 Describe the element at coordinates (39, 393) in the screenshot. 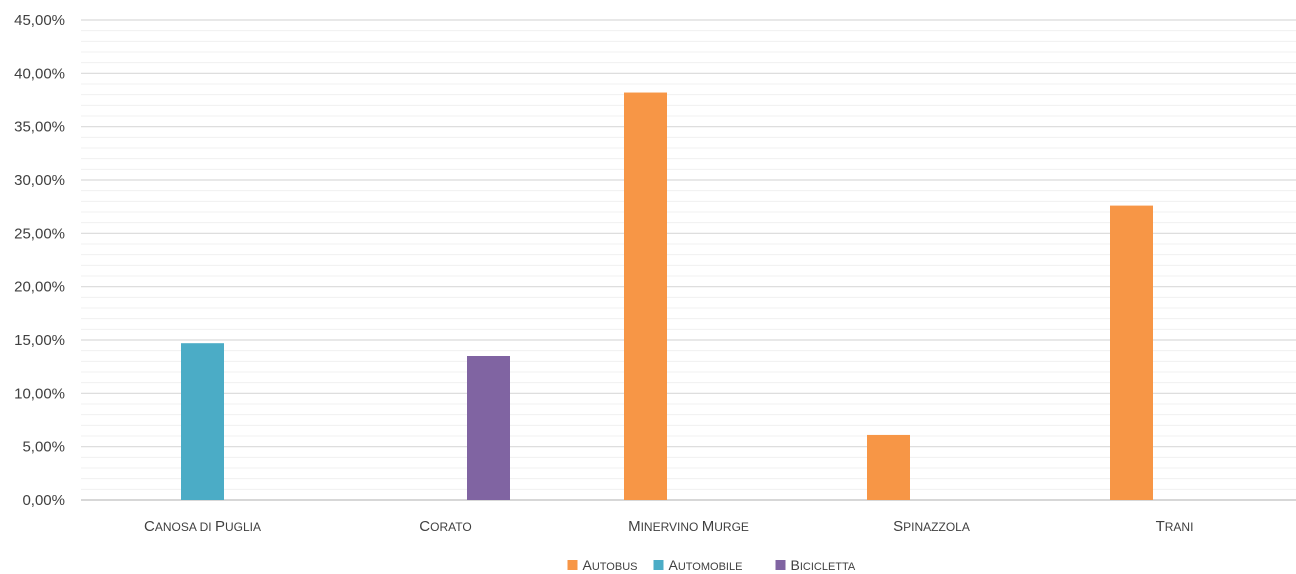

I see `y-tick-label: 10,00%` at that location.